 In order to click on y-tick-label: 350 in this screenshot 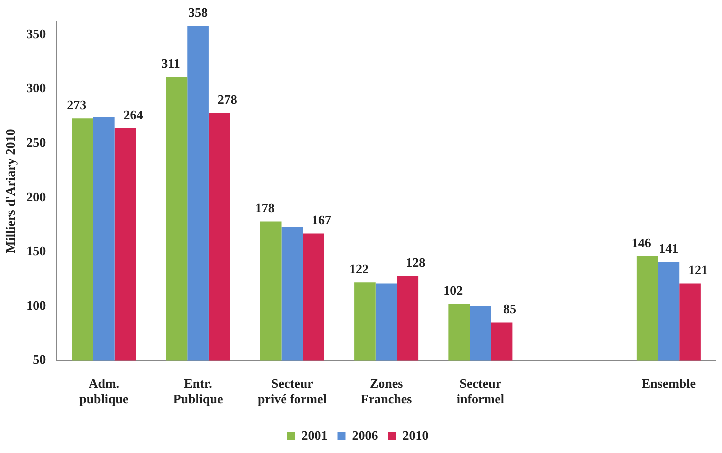, I will do `click(36, 34)`.